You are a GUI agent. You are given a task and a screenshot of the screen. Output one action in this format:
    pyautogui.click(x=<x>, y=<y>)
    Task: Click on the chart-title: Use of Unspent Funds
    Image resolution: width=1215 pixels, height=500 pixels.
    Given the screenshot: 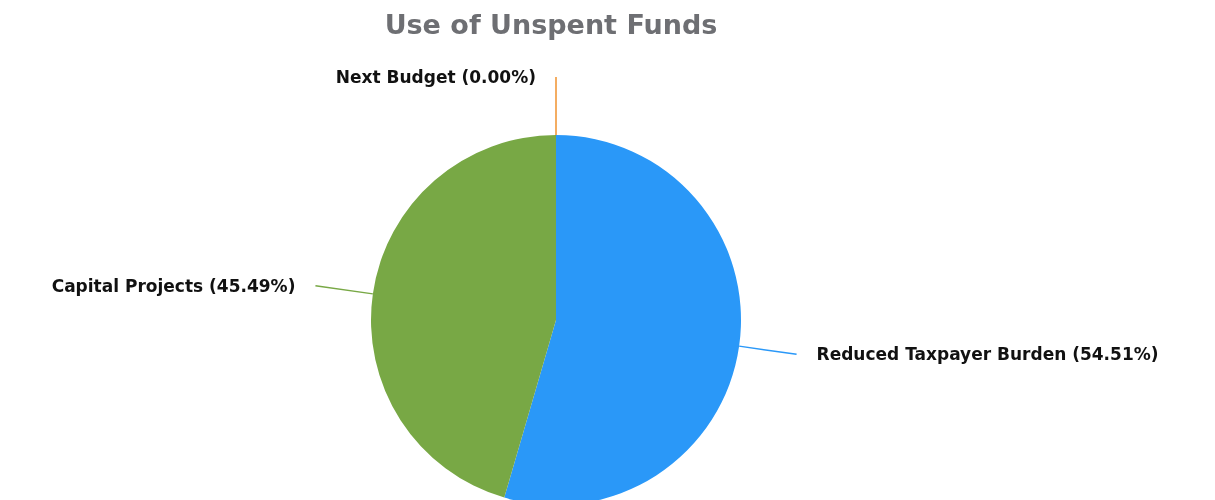 What is the action you would take?
    pyautogui.click(x=551, y=24)
    